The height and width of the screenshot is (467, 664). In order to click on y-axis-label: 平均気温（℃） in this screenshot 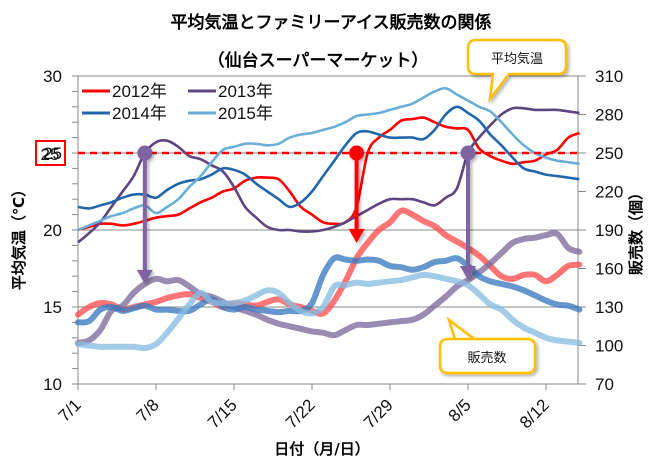, I will do `click(19, 236)`.